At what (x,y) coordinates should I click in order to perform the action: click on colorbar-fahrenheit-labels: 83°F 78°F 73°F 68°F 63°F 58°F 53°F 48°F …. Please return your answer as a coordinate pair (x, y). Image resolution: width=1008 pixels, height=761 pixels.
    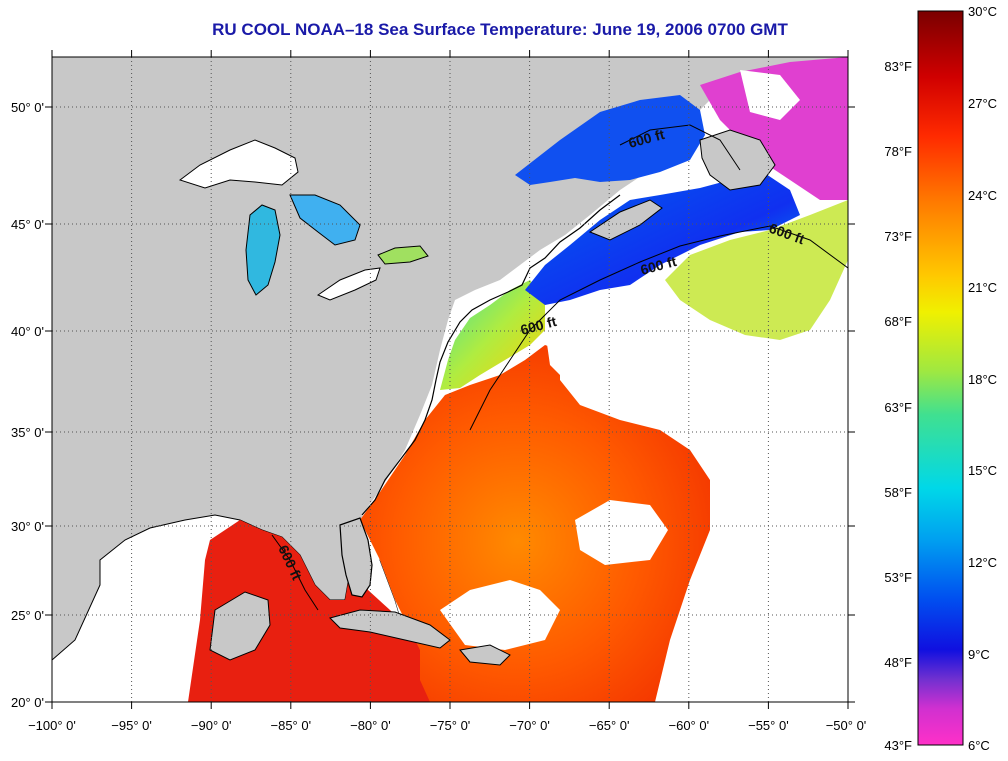
    Looking at the image, I should click on (898, 406).